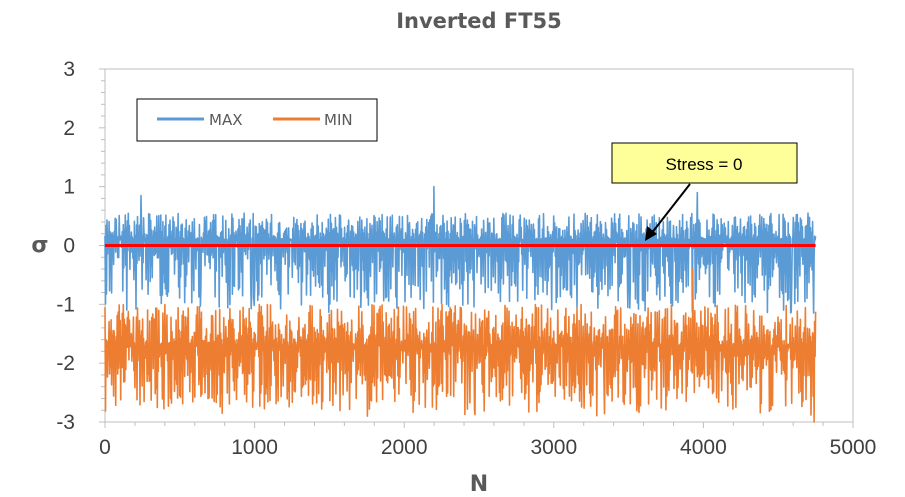 This screenshot has width=905, height=497. I want to click on x-axis-label: N, so click(479, 484).